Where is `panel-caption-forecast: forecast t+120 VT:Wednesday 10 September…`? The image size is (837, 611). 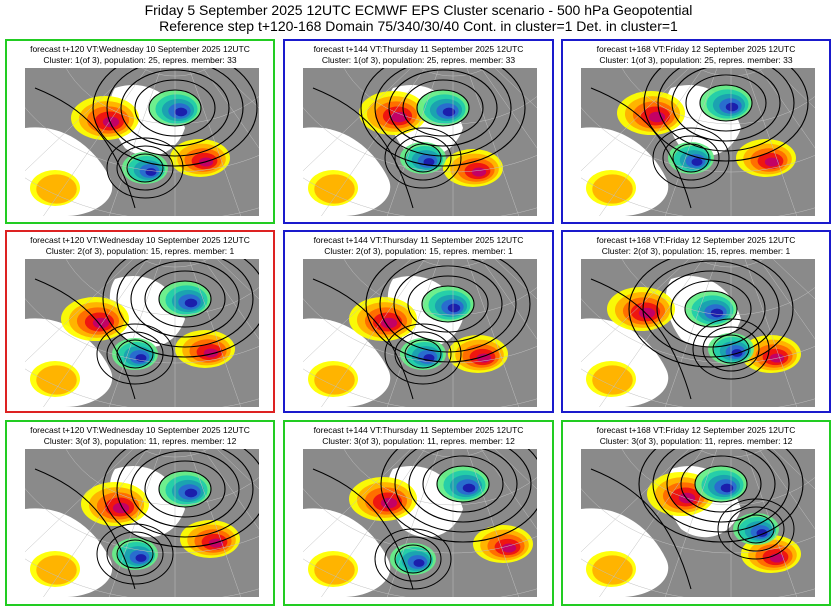
panel-caption-forecast: forecast t+120 VT:Wednesday 10 September… is located at coordinates (140, 49).